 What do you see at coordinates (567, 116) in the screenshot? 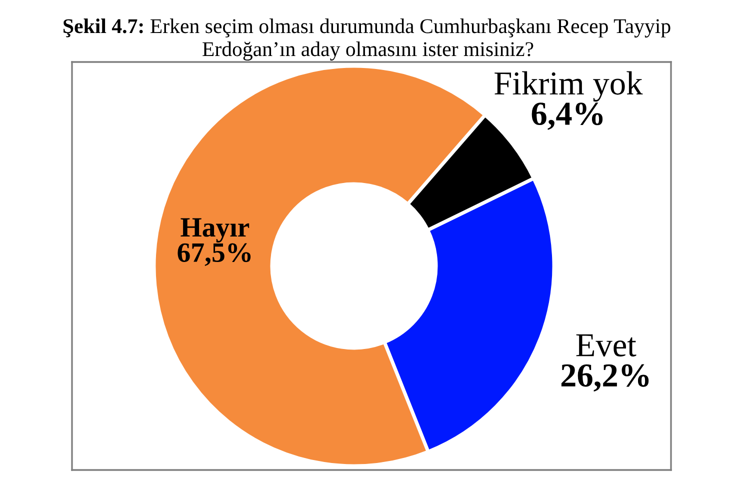
I see `data-label: 6,4%` at bounding box center [567, 116].